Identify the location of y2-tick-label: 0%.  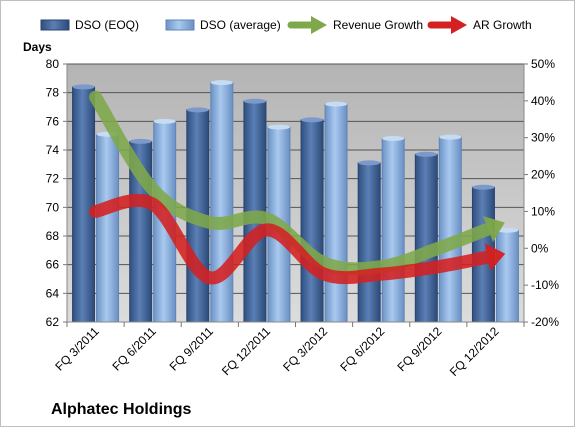
(540, 248).